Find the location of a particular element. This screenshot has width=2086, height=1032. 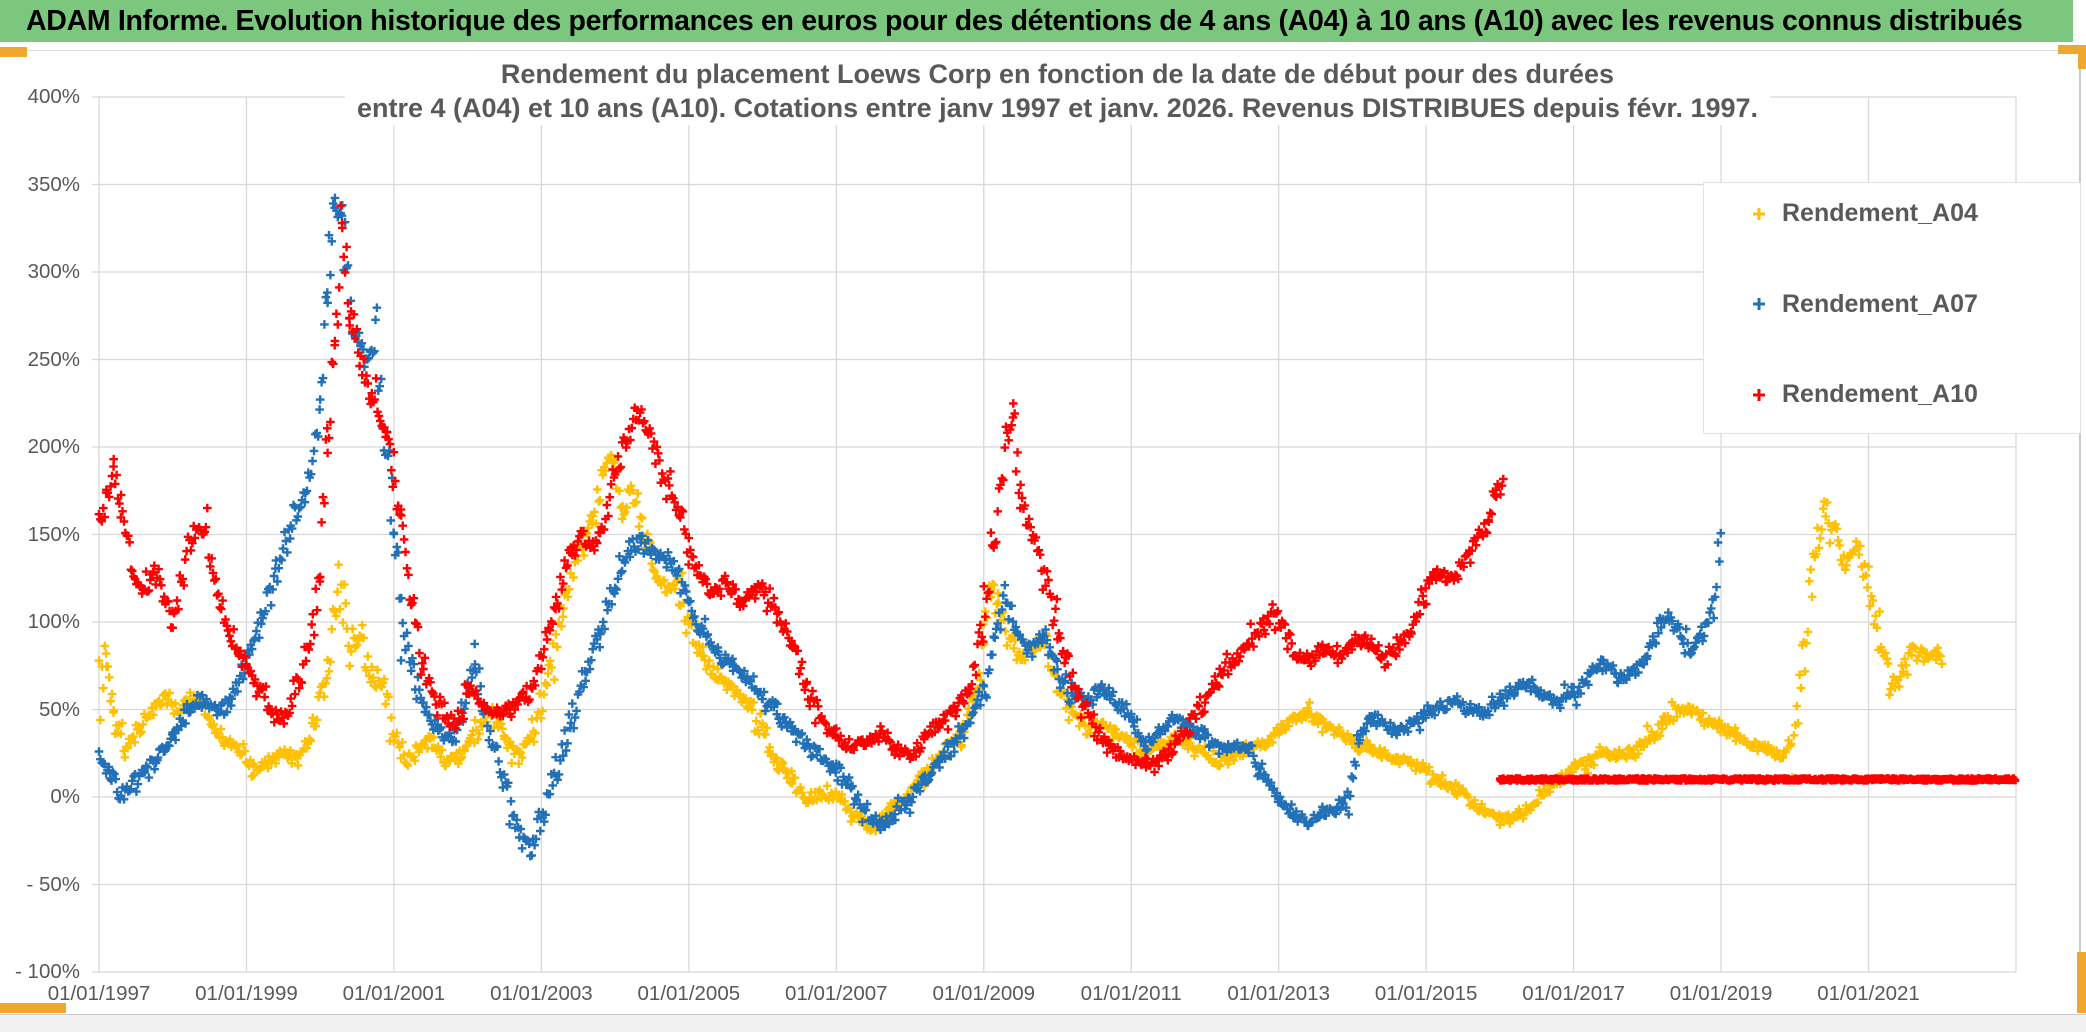

selection-accent-bottom-right is located at coordinates (2081, 982).